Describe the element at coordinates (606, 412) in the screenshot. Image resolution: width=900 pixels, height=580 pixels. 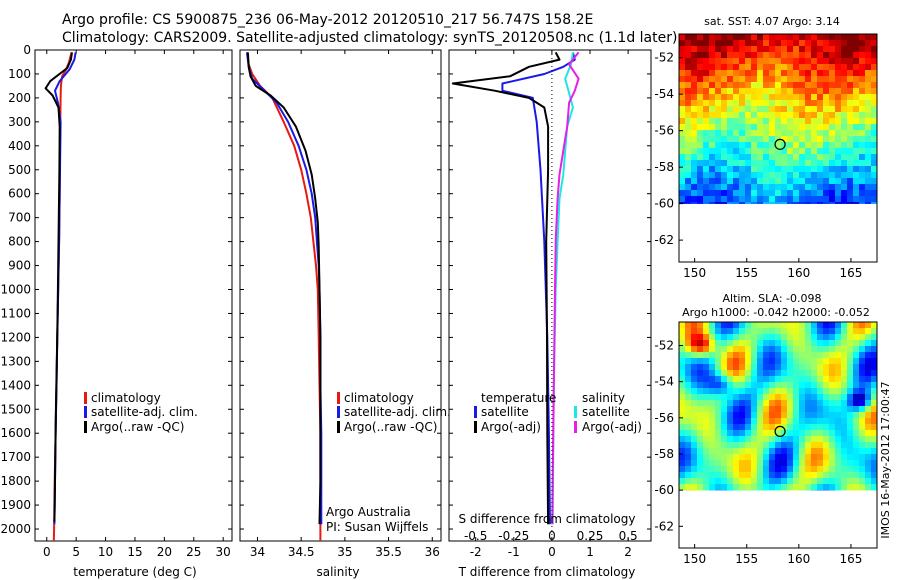
I see `panel3-legend-sal-satellite: satellite` at that location.